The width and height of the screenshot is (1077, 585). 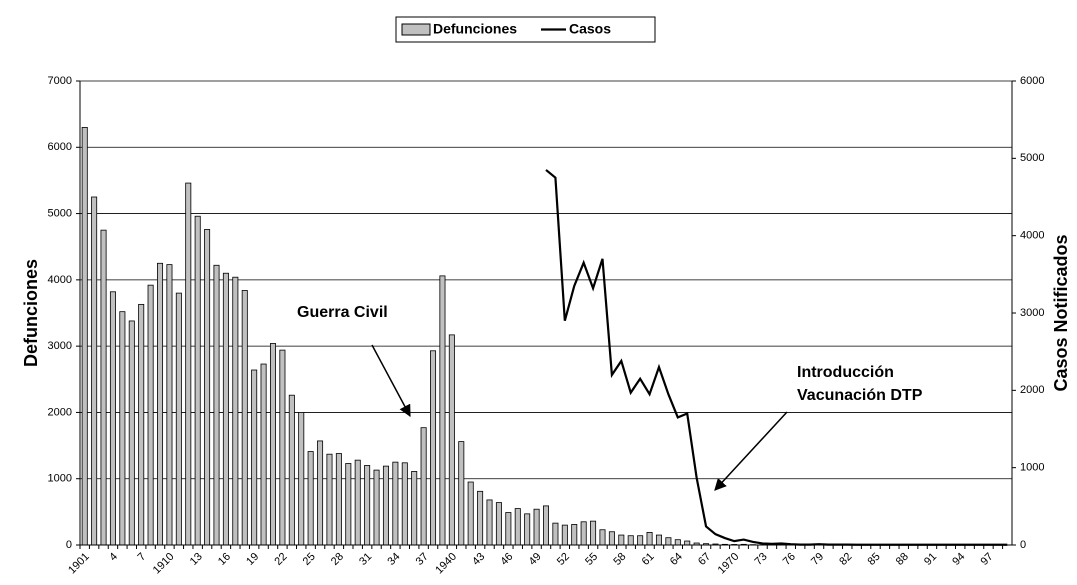 I want to click on x-tick-label: 34, so click(x=393, y=559).